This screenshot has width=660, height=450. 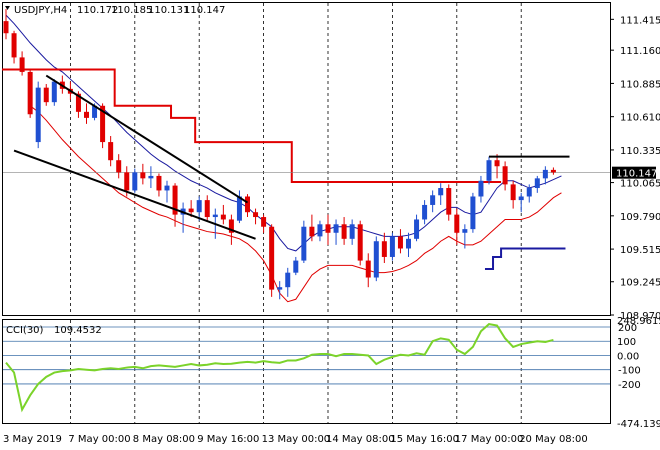 What do you see at coordinates (40, 10) in the screenshot?
I see `symbol-label: USDJPY,H4` at bounding box center [40, 10].